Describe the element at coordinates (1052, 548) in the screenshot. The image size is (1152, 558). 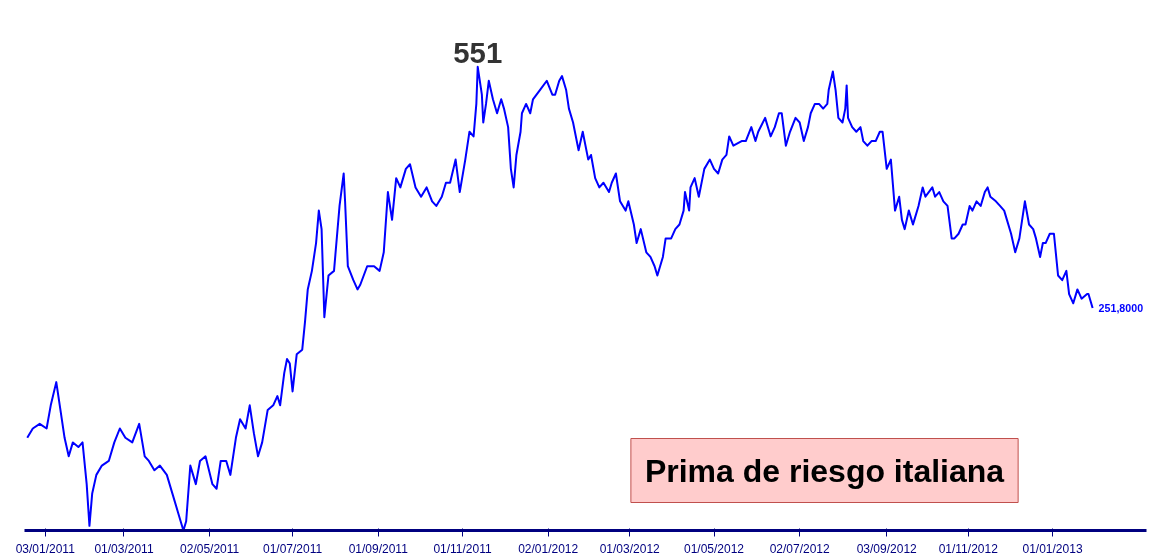
I see `x-tick-label: 01/01/2013` at that location.